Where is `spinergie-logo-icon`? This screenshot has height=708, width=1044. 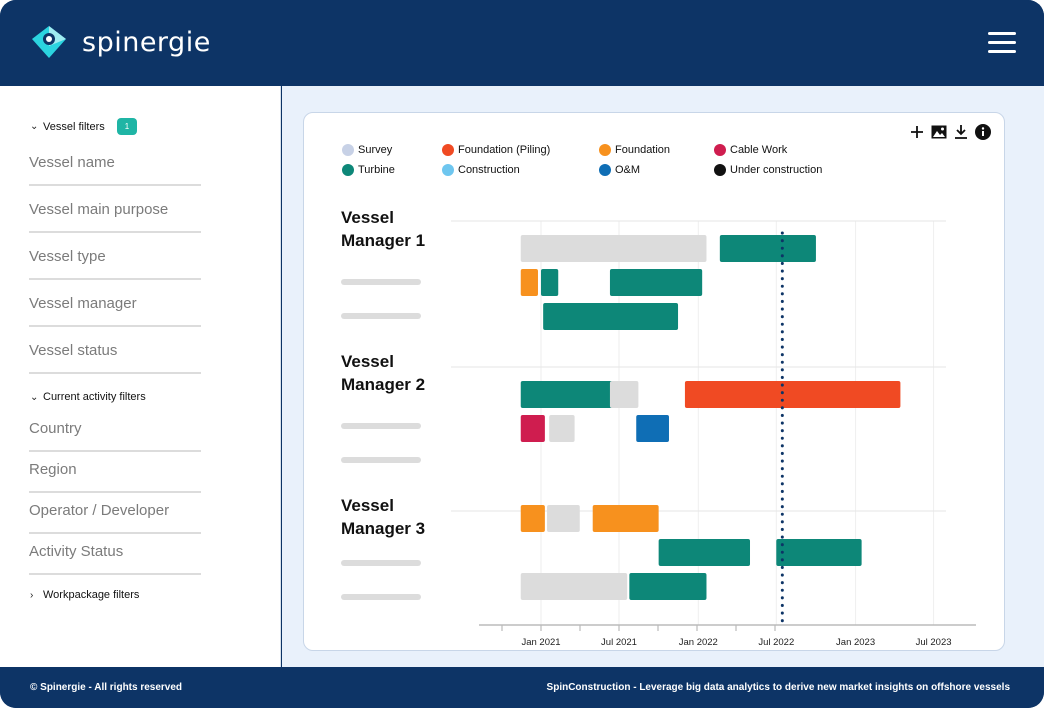 spinergie-logo-icon is located at coordinates (49, 42).